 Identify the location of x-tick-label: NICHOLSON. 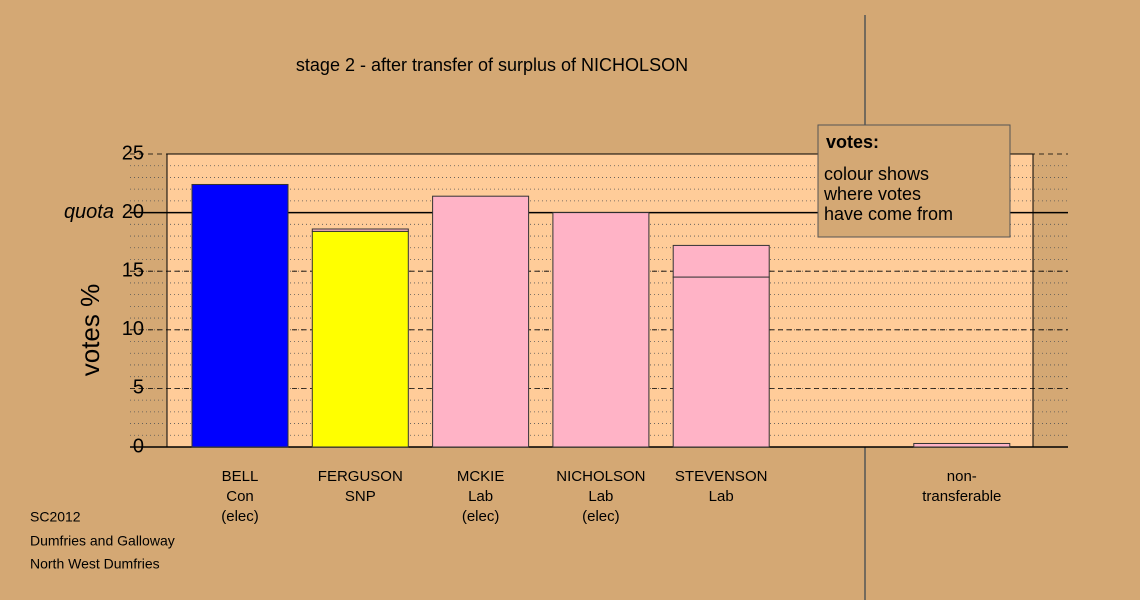
(600, 476).